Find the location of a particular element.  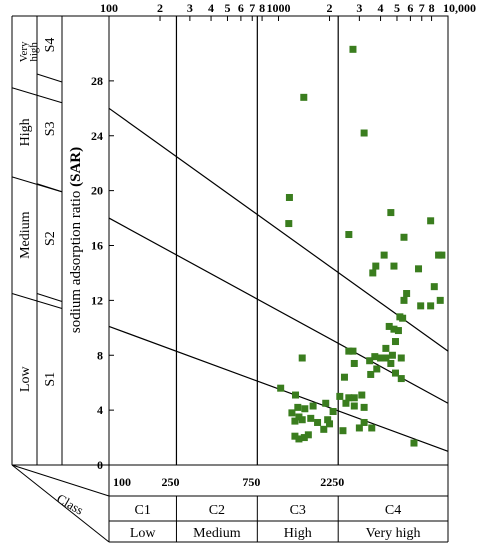

y-tick-label: 8 is located at coordinates (100, 355).